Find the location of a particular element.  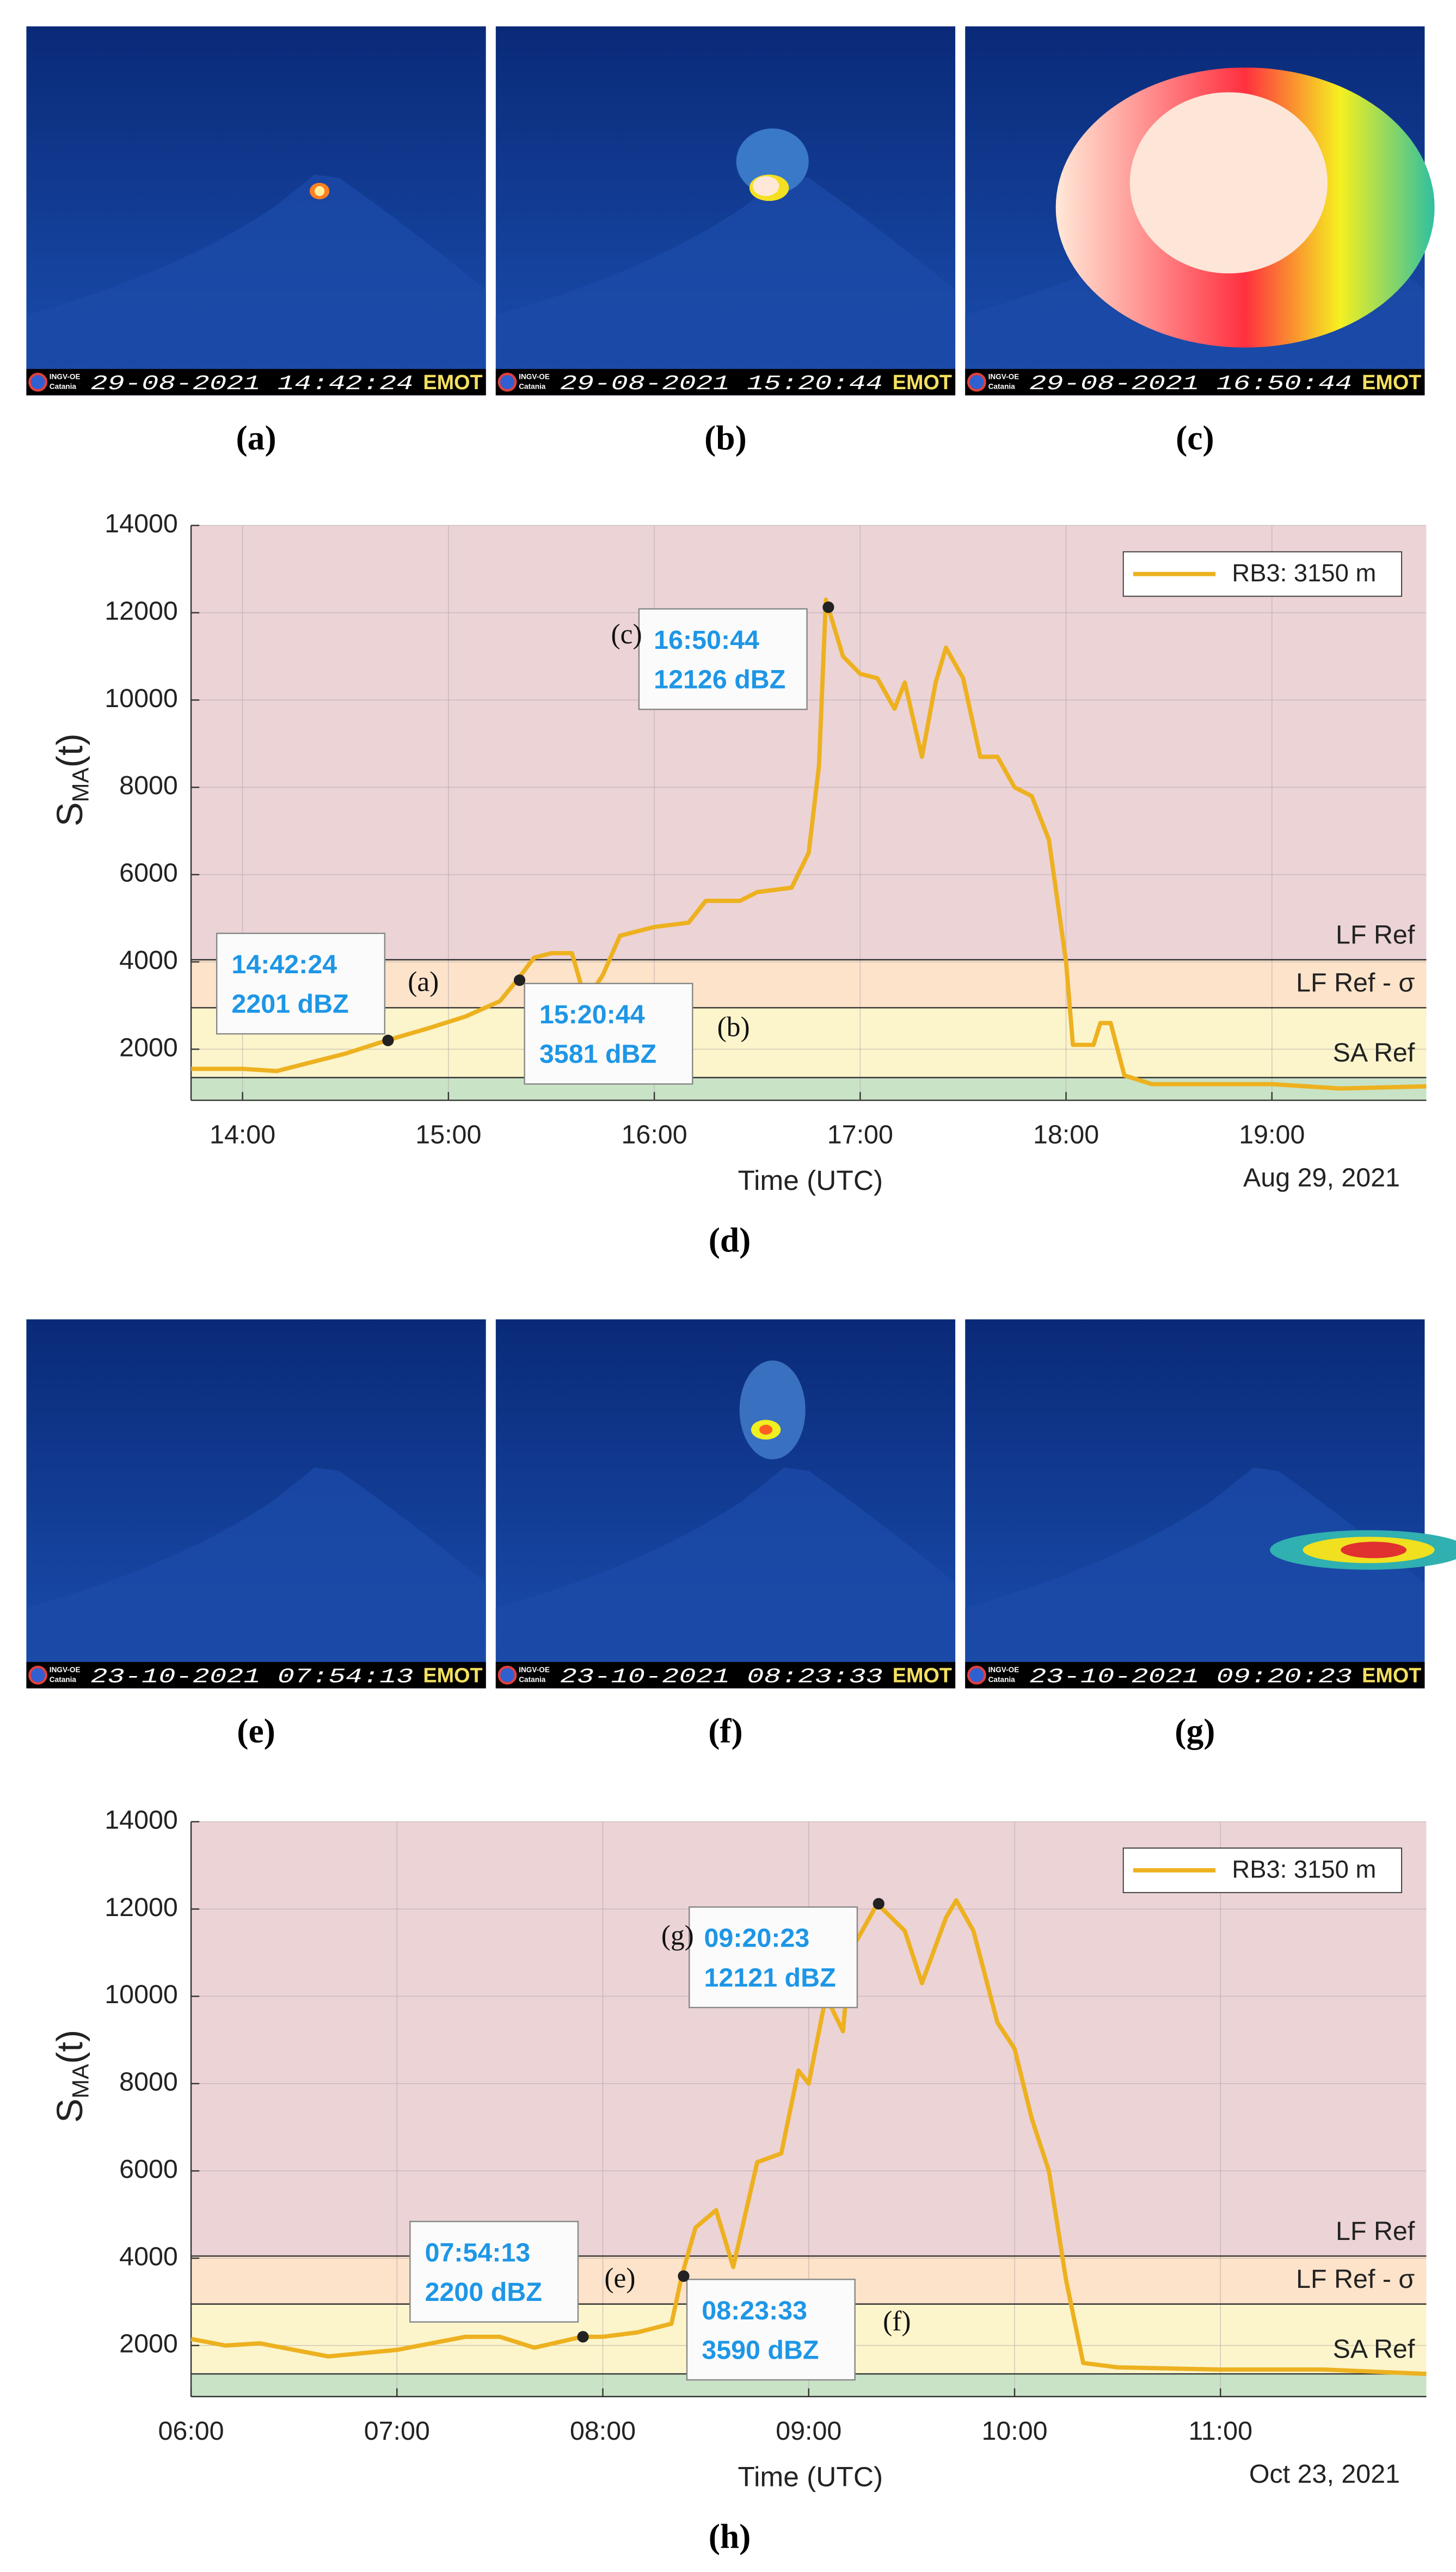

panel-caption: (a) is located at coordinates (256, 438).